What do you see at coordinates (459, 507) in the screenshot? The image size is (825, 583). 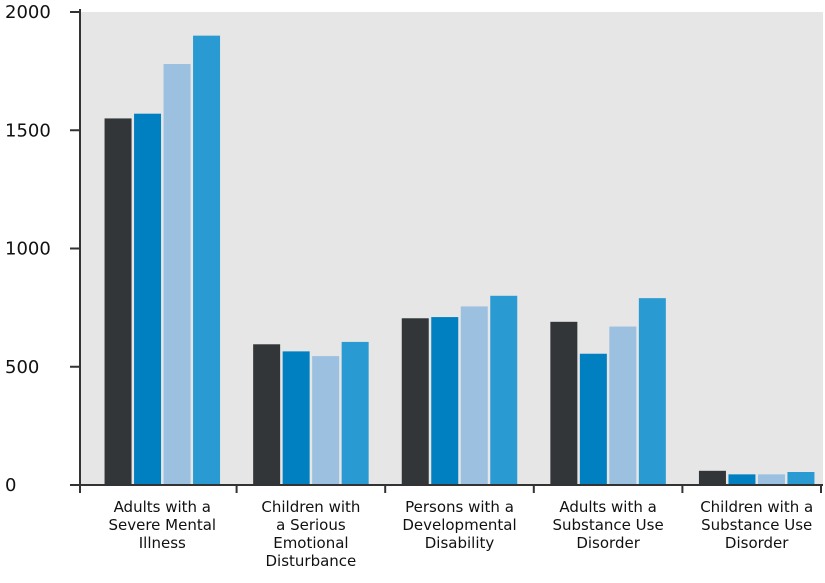 I see `category-label-line: Persons with a` at bounding box center [459, 507].